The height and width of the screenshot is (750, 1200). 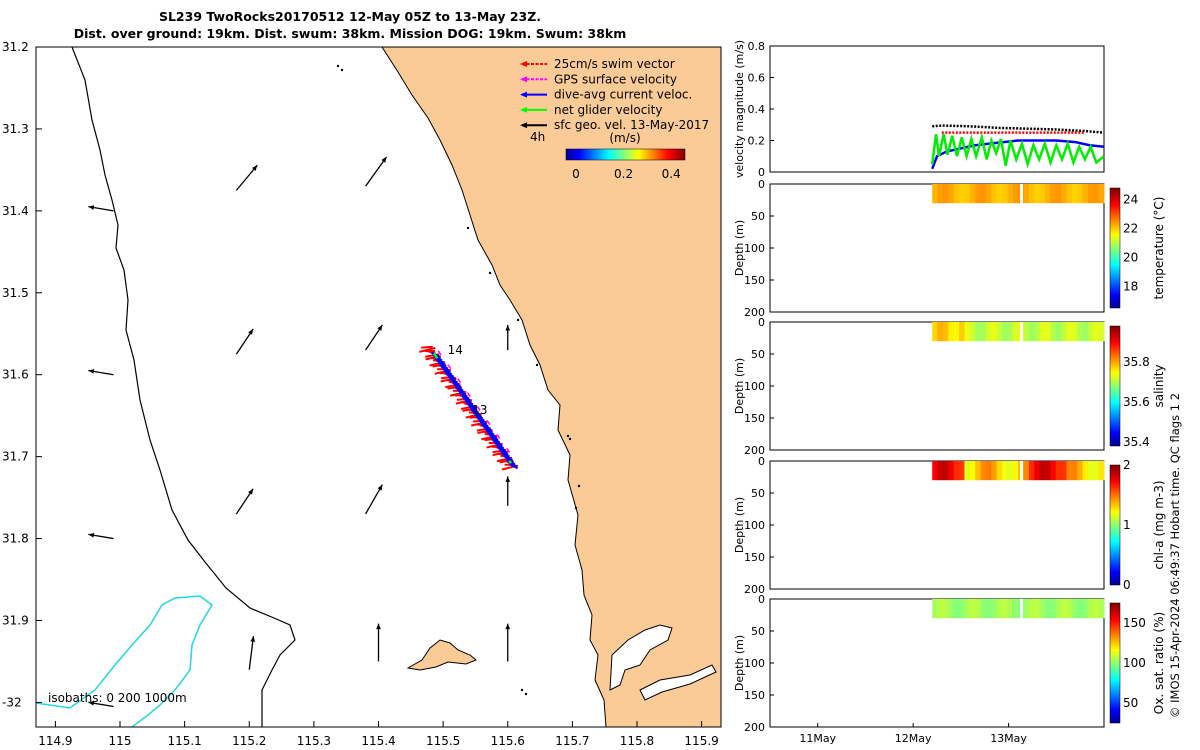 I want to click on velocity-y-tick-label: 0, so click(x=761, y=172).